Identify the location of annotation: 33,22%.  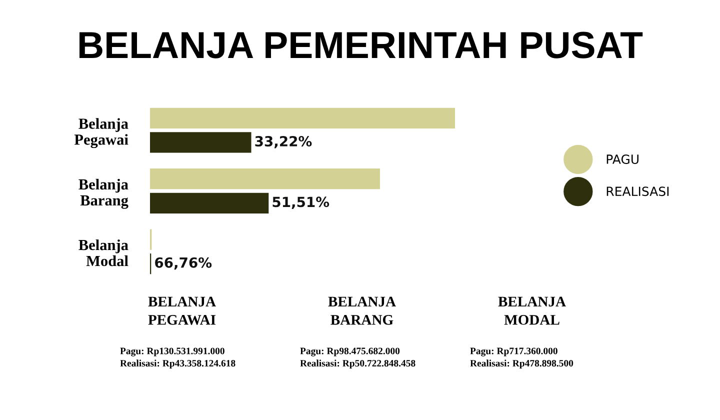
(283, 142).